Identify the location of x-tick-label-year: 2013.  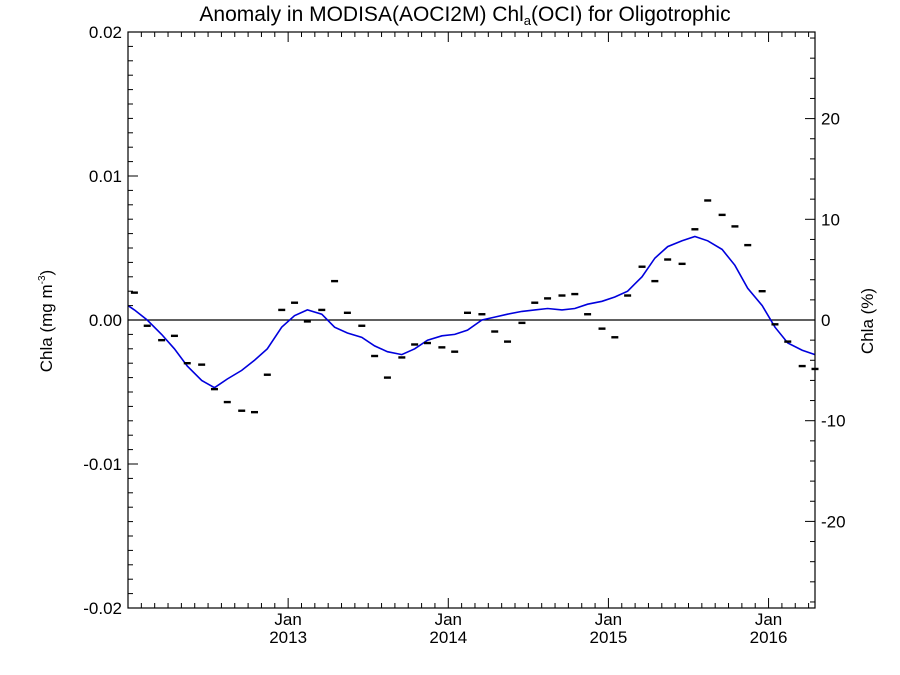
(288, 637).